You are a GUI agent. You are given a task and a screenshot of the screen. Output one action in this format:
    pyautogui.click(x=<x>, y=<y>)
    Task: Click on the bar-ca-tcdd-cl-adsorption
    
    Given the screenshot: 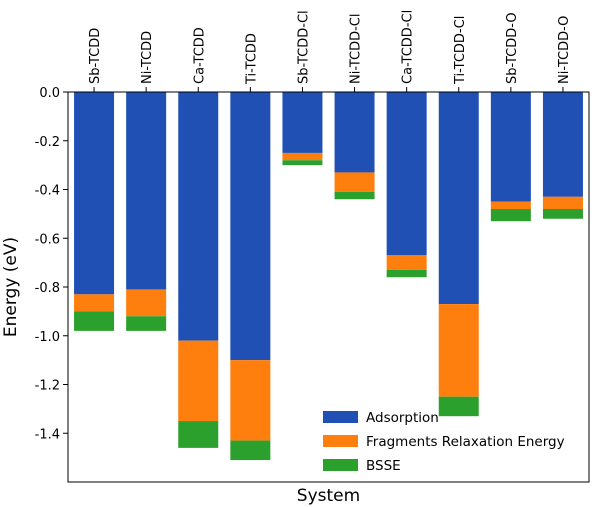 What is the action you would take?
    pyautogui.click(x=406, y=174)
    